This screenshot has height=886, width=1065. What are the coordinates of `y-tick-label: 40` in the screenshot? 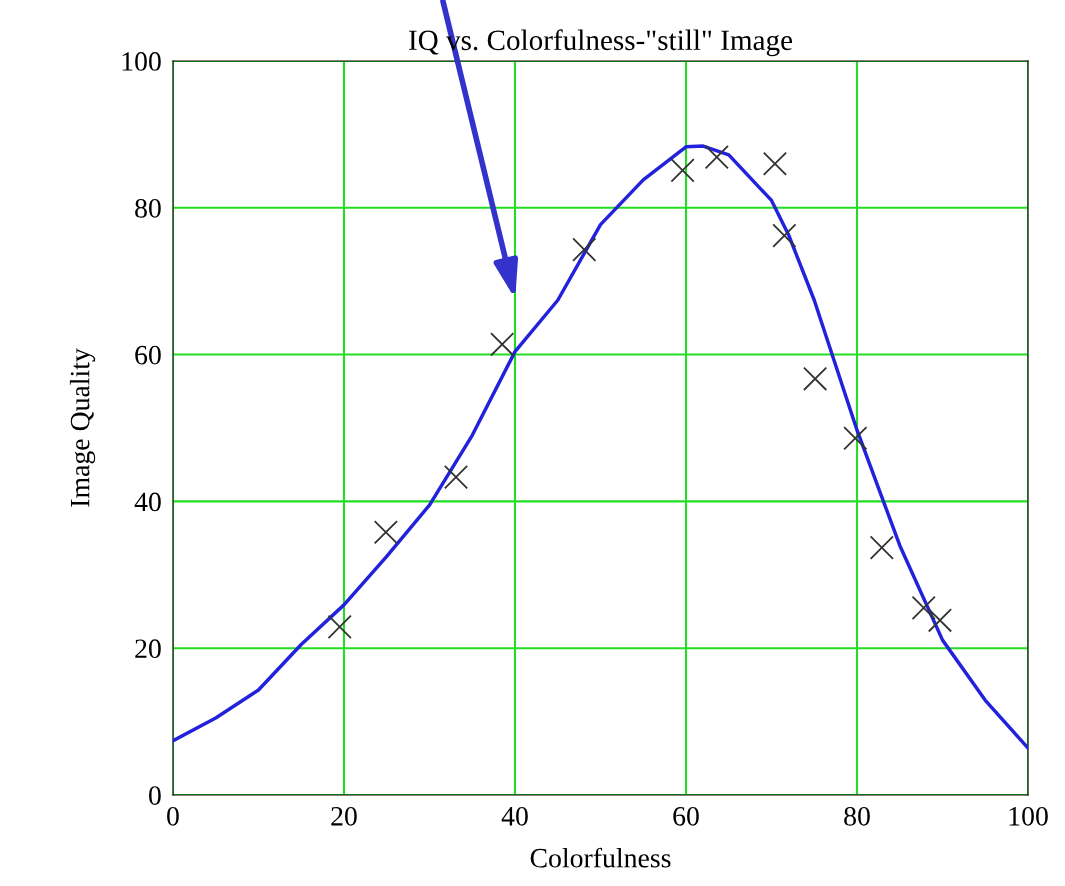 It's located at (147, 502).